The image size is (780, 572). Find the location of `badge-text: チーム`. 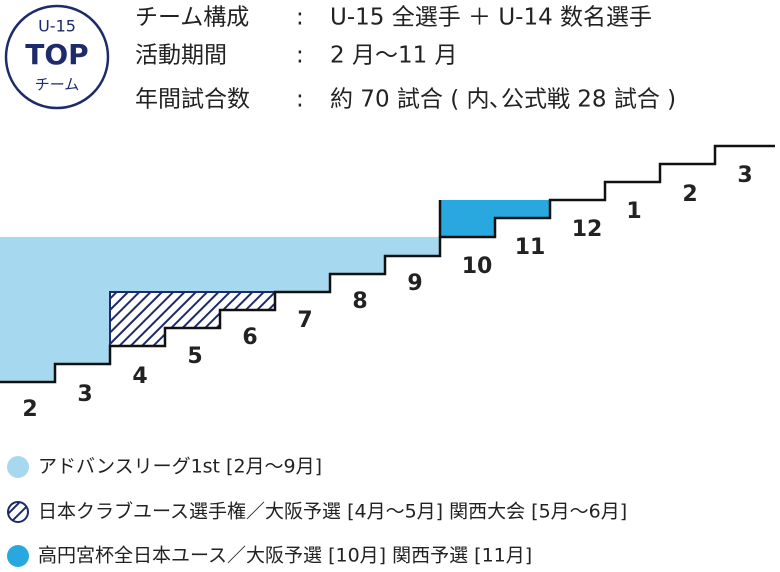

badge-text: チーム is located at coordinates (57, 85).